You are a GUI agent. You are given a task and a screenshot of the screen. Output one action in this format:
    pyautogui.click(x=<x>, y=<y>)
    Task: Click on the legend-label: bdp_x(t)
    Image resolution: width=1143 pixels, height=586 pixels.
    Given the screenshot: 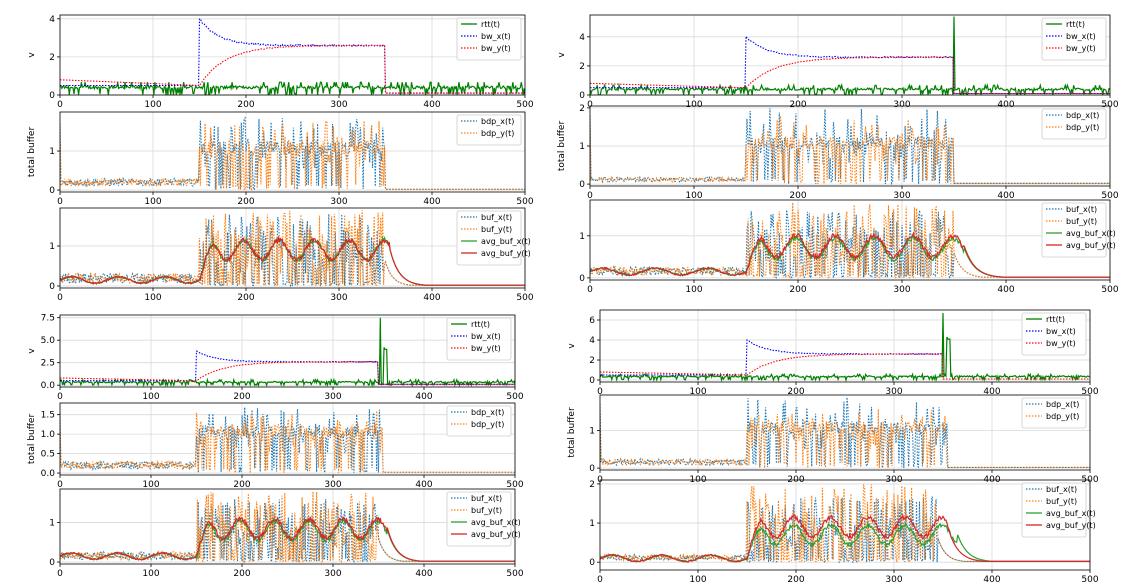 What is the action you would take?
    pyautogui.click(x=487, y=412)
    